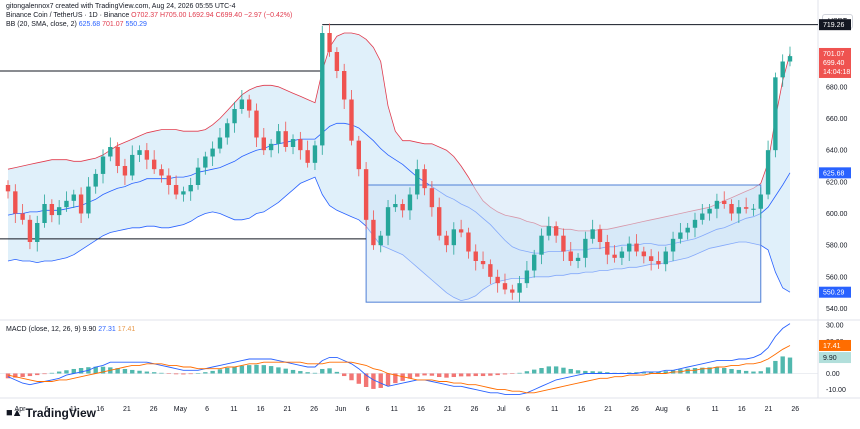 This screenshot has height=429, width=860. I want to click on time-tick-label: 6, so click(368, 409).